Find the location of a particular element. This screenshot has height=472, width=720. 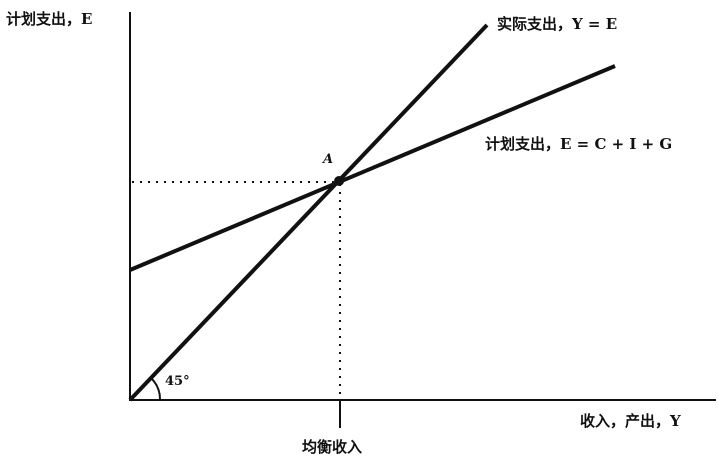

equilibrium-income-label: 均衡收入 is located at coordinates (332, 447).